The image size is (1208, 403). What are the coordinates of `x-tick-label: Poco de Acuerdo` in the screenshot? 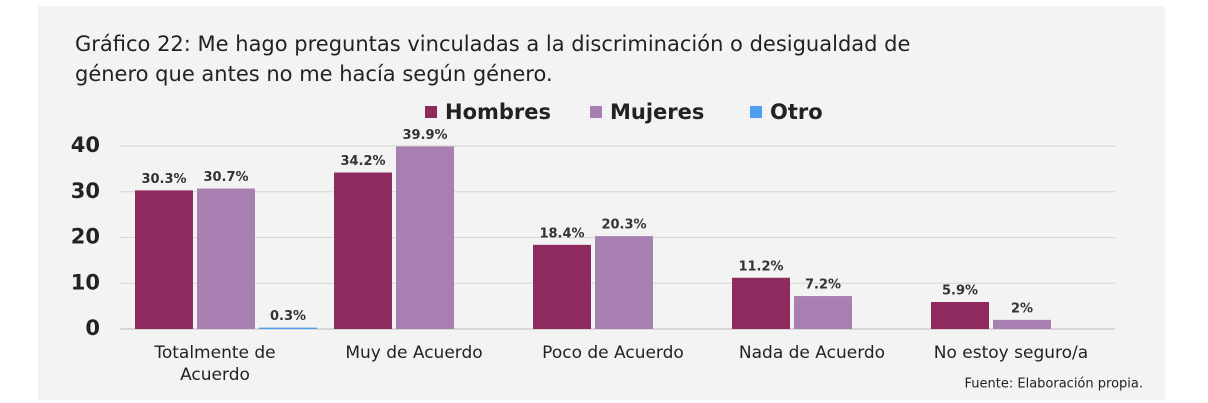 It's located at (613, 353).